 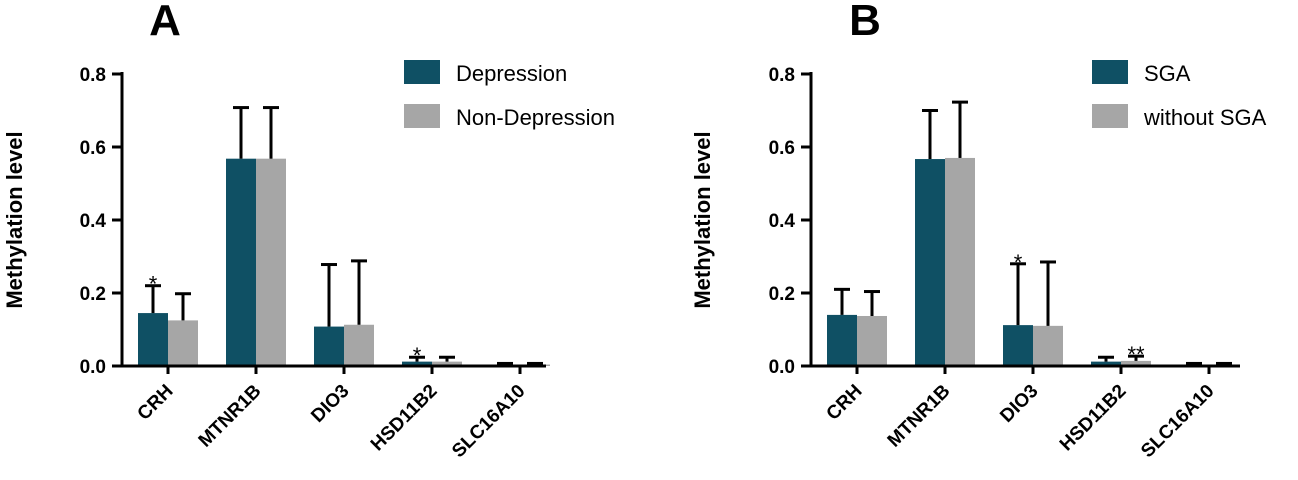 I want to click on legend-label-series1: SGA, so click(x=1167, y=73).